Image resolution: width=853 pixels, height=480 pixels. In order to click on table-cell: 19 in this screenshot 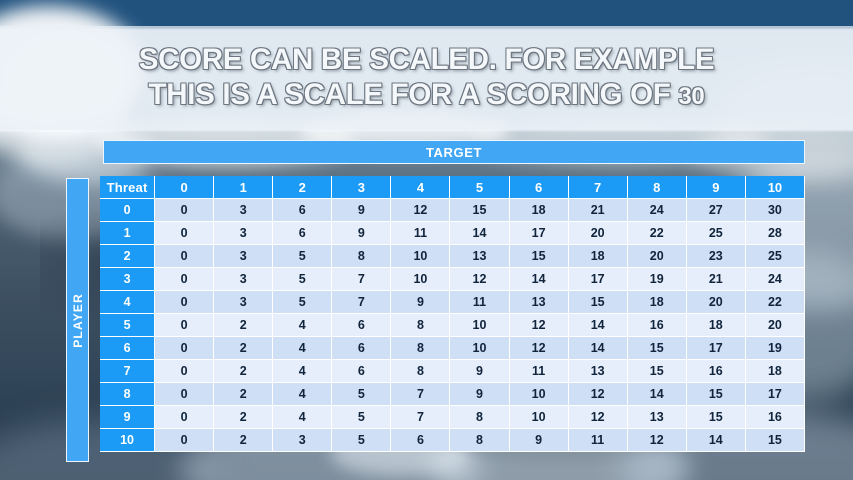, I will do `click(657, 279)`.